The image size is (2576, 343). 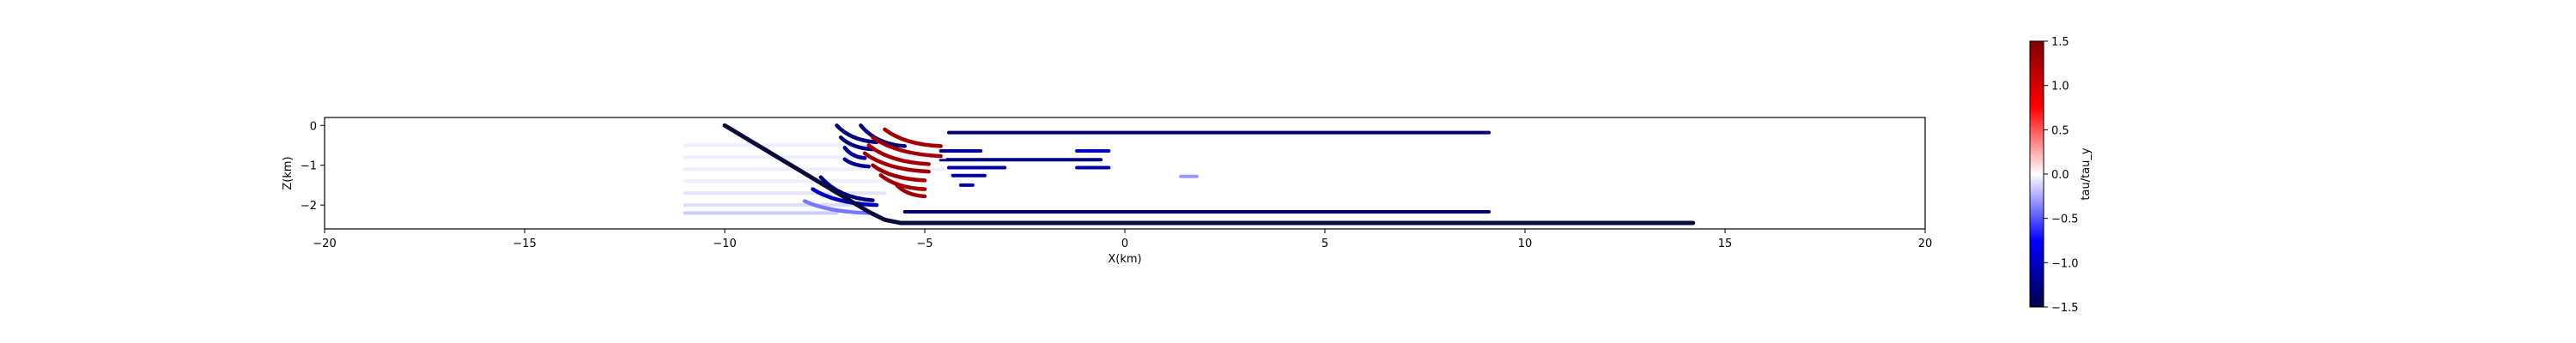 I want to click on colorbar: 1.5 1.0 0.5 0.0 −0.5 −1.0 −1.5 tau/tau_y, so click(x=2061, y=176).